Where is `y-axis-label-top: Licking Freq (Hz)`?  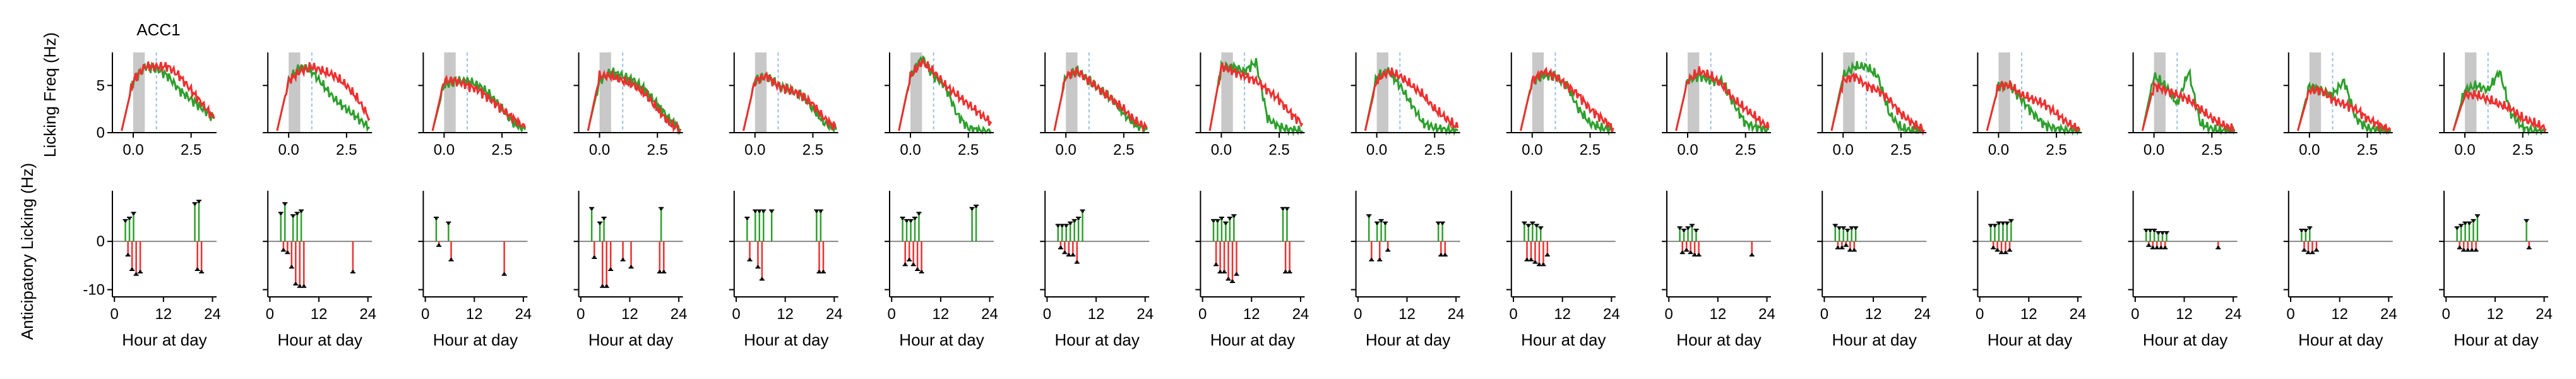
y-axis-label-top: Licking Freq (Hz) is located at coordinates (49, 94).